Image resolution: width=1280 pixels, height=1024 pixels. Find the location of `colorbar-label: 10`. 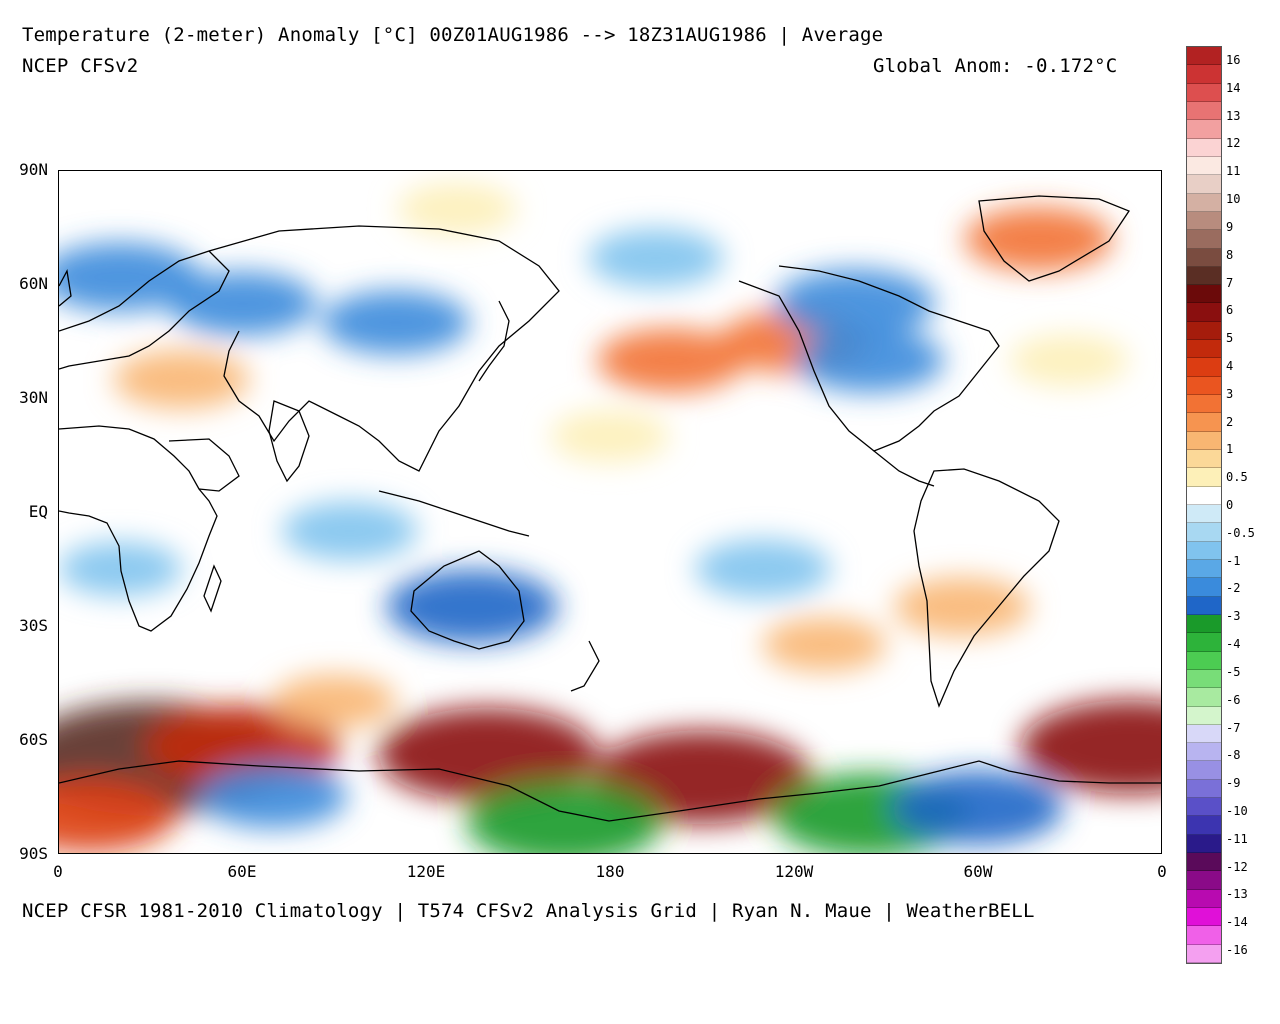

colorbar-label: 10 is located at coordinates (1233, 199).